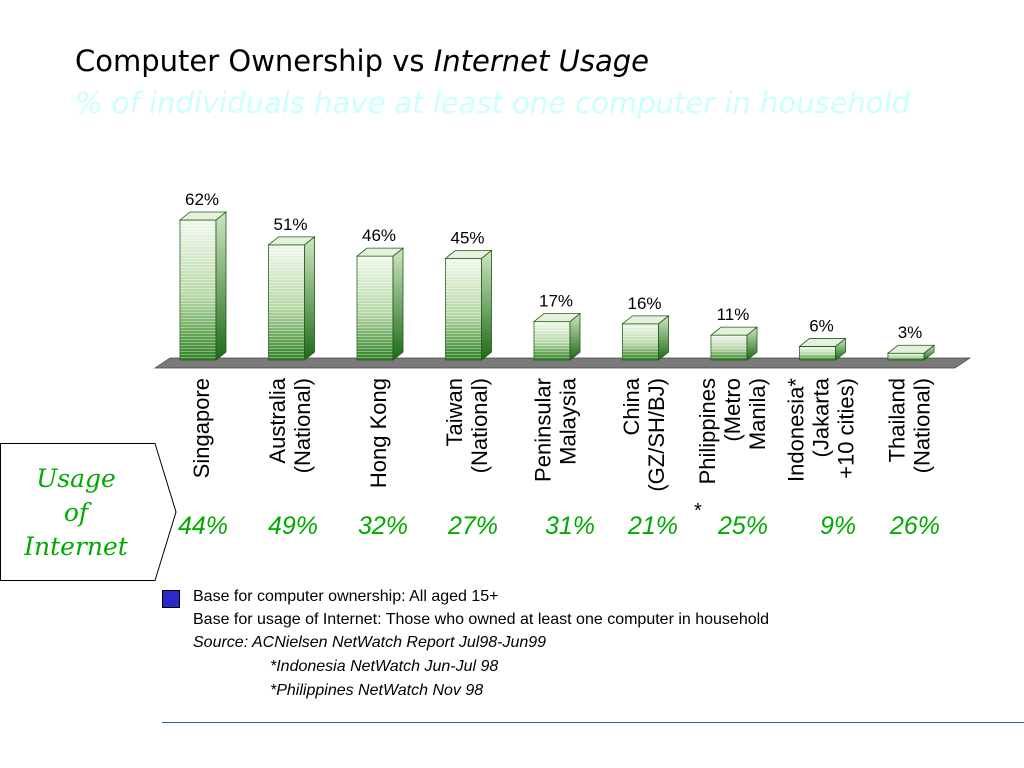 This screenshot has height=768, width=1024. I want to click on usage-value: 25%, so click(743, 526).